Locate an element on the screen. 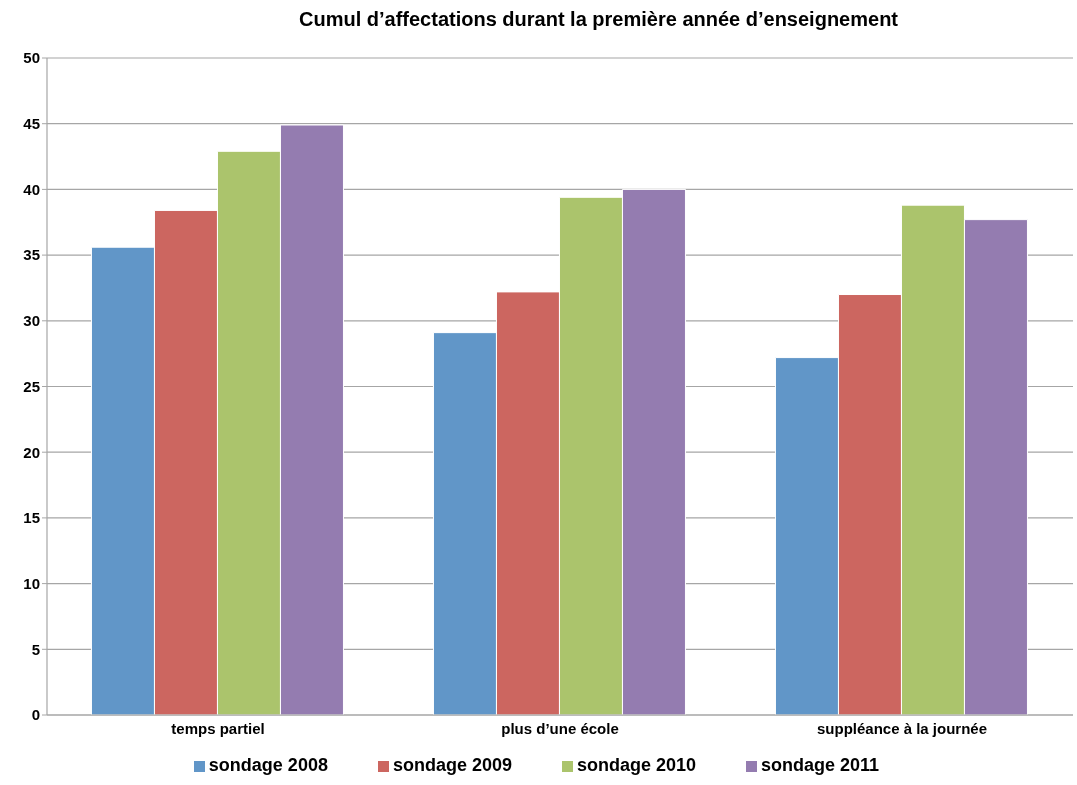 The width and height of the screenshot is (1077, 785). y-tick-label: 15 is located at coordinates (31, 518).